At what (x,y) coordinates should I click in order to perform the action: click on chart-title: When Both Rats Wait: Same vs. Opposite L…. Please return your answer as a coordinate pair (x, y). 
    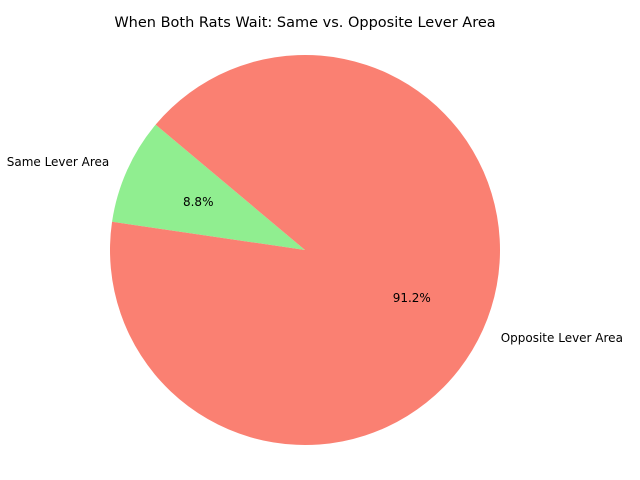
    Looking at the image, I should click on (304, 23).